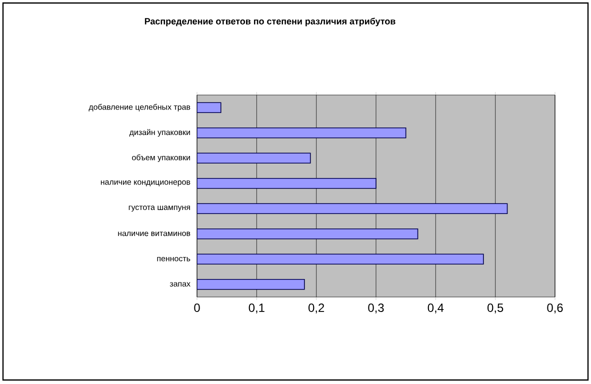 The height and width of the screenshot is (384, 591). I want to click on chart-title: Распределение ответов по степени различия атрибутов, so click(270, 22).